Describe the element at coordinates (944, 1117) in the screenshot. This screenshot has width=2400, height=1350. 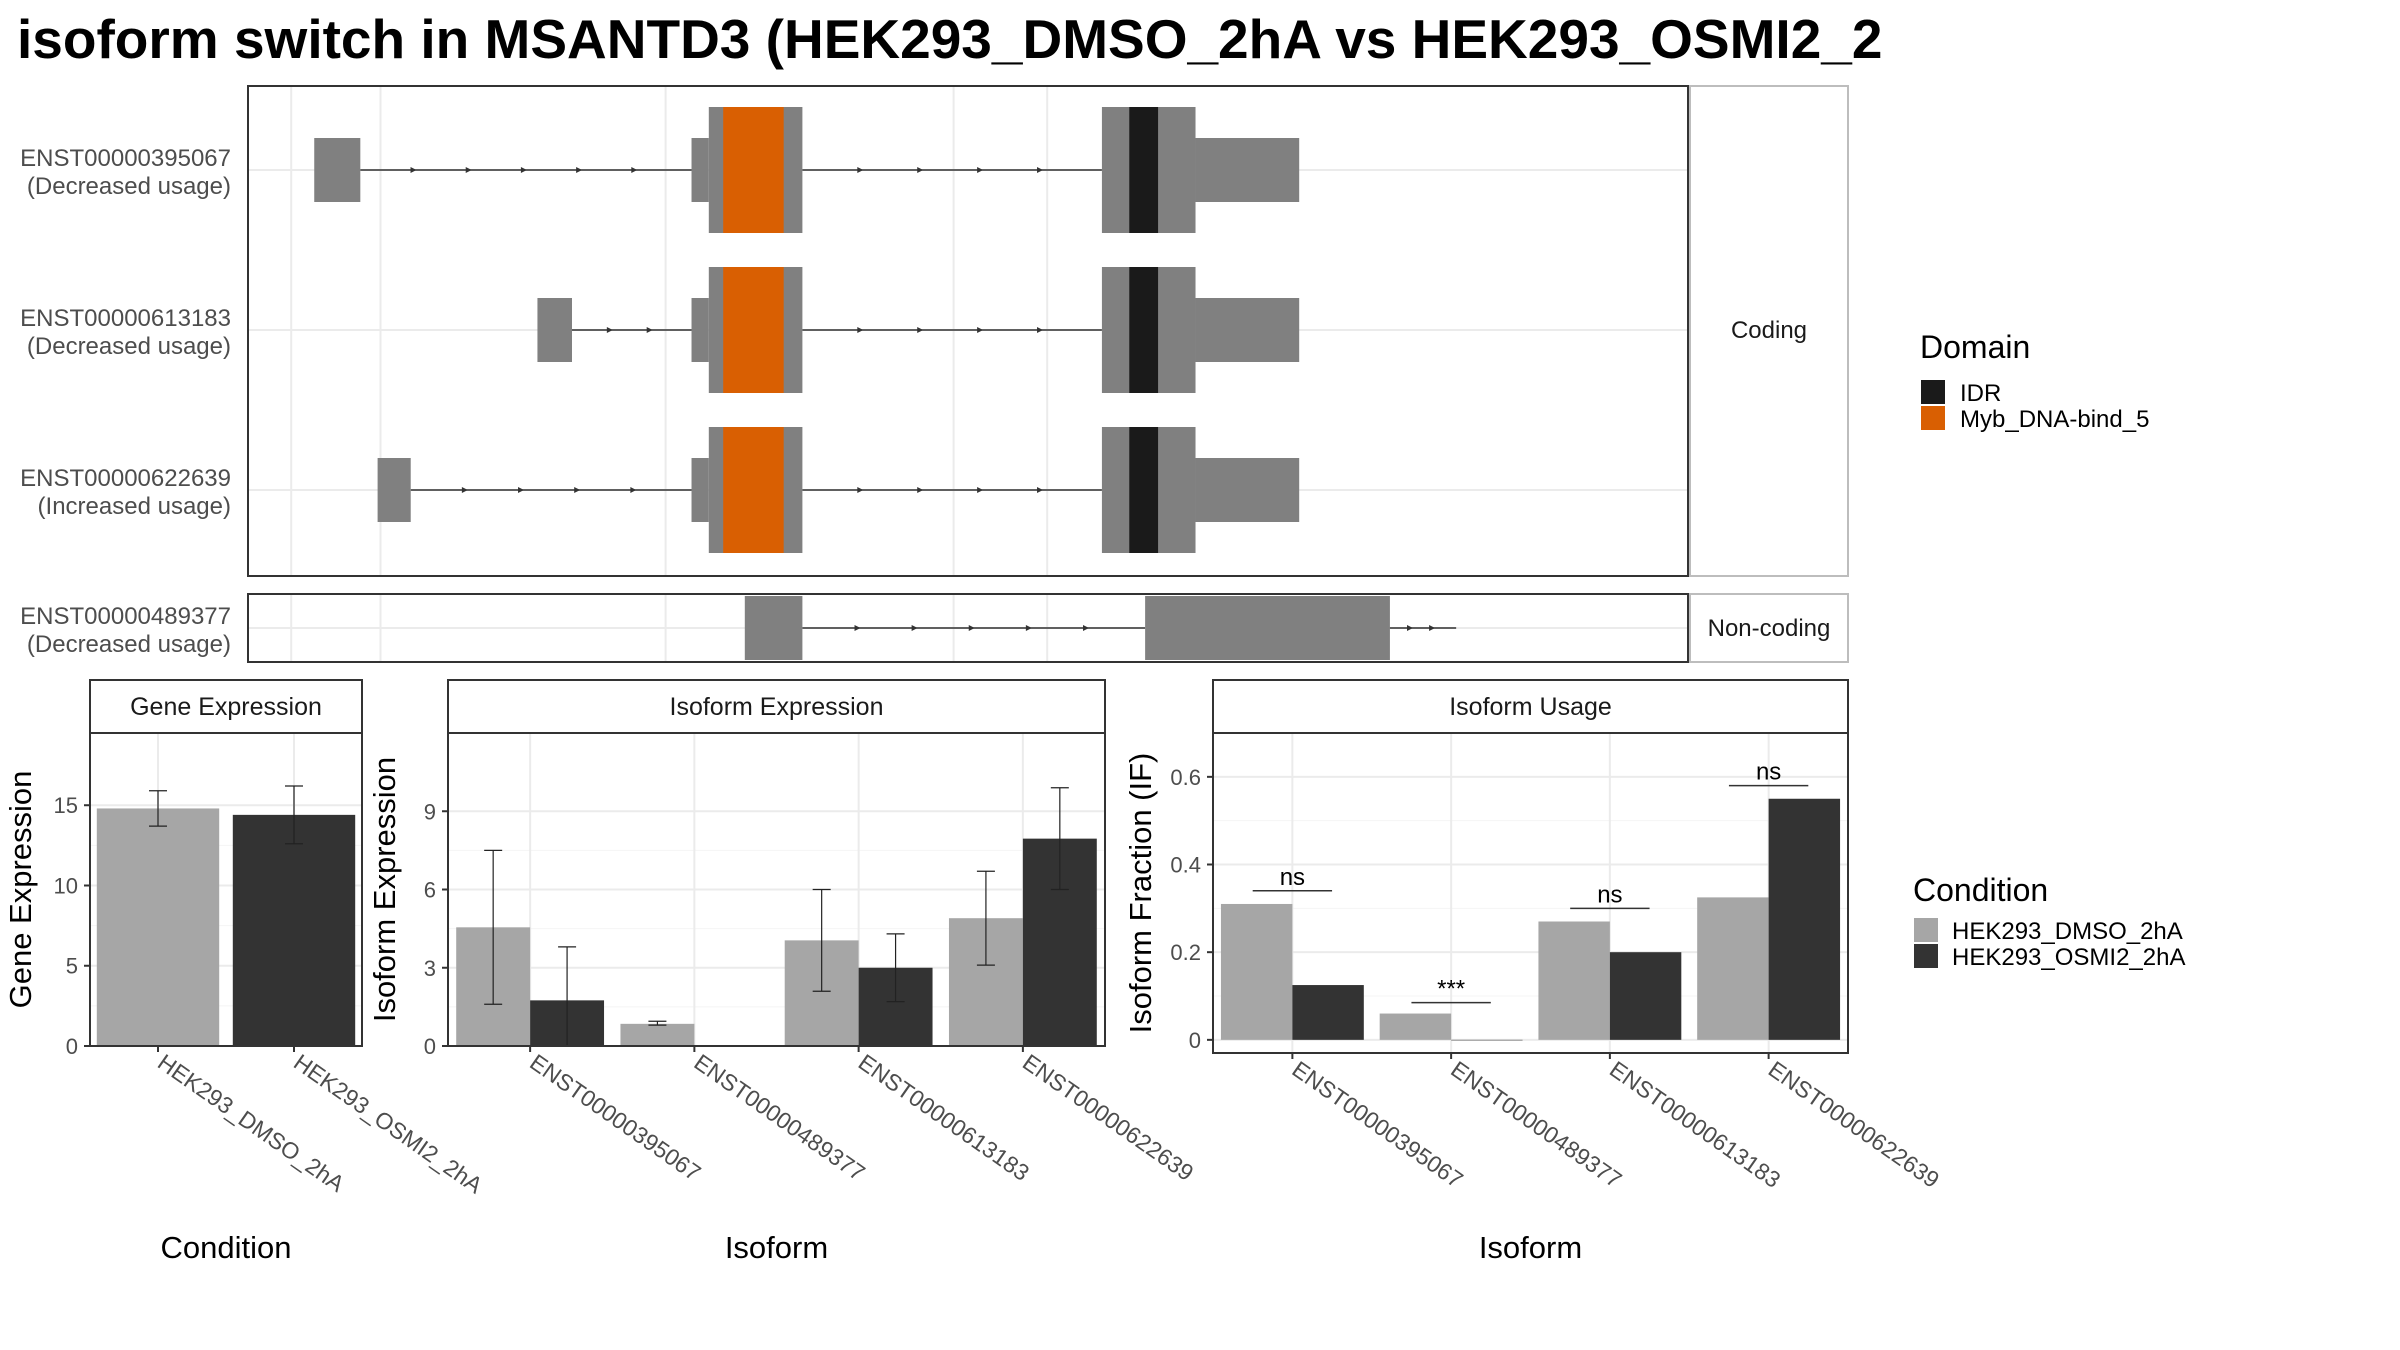
I see `x-tick-label: ENST00000613183` at that location.